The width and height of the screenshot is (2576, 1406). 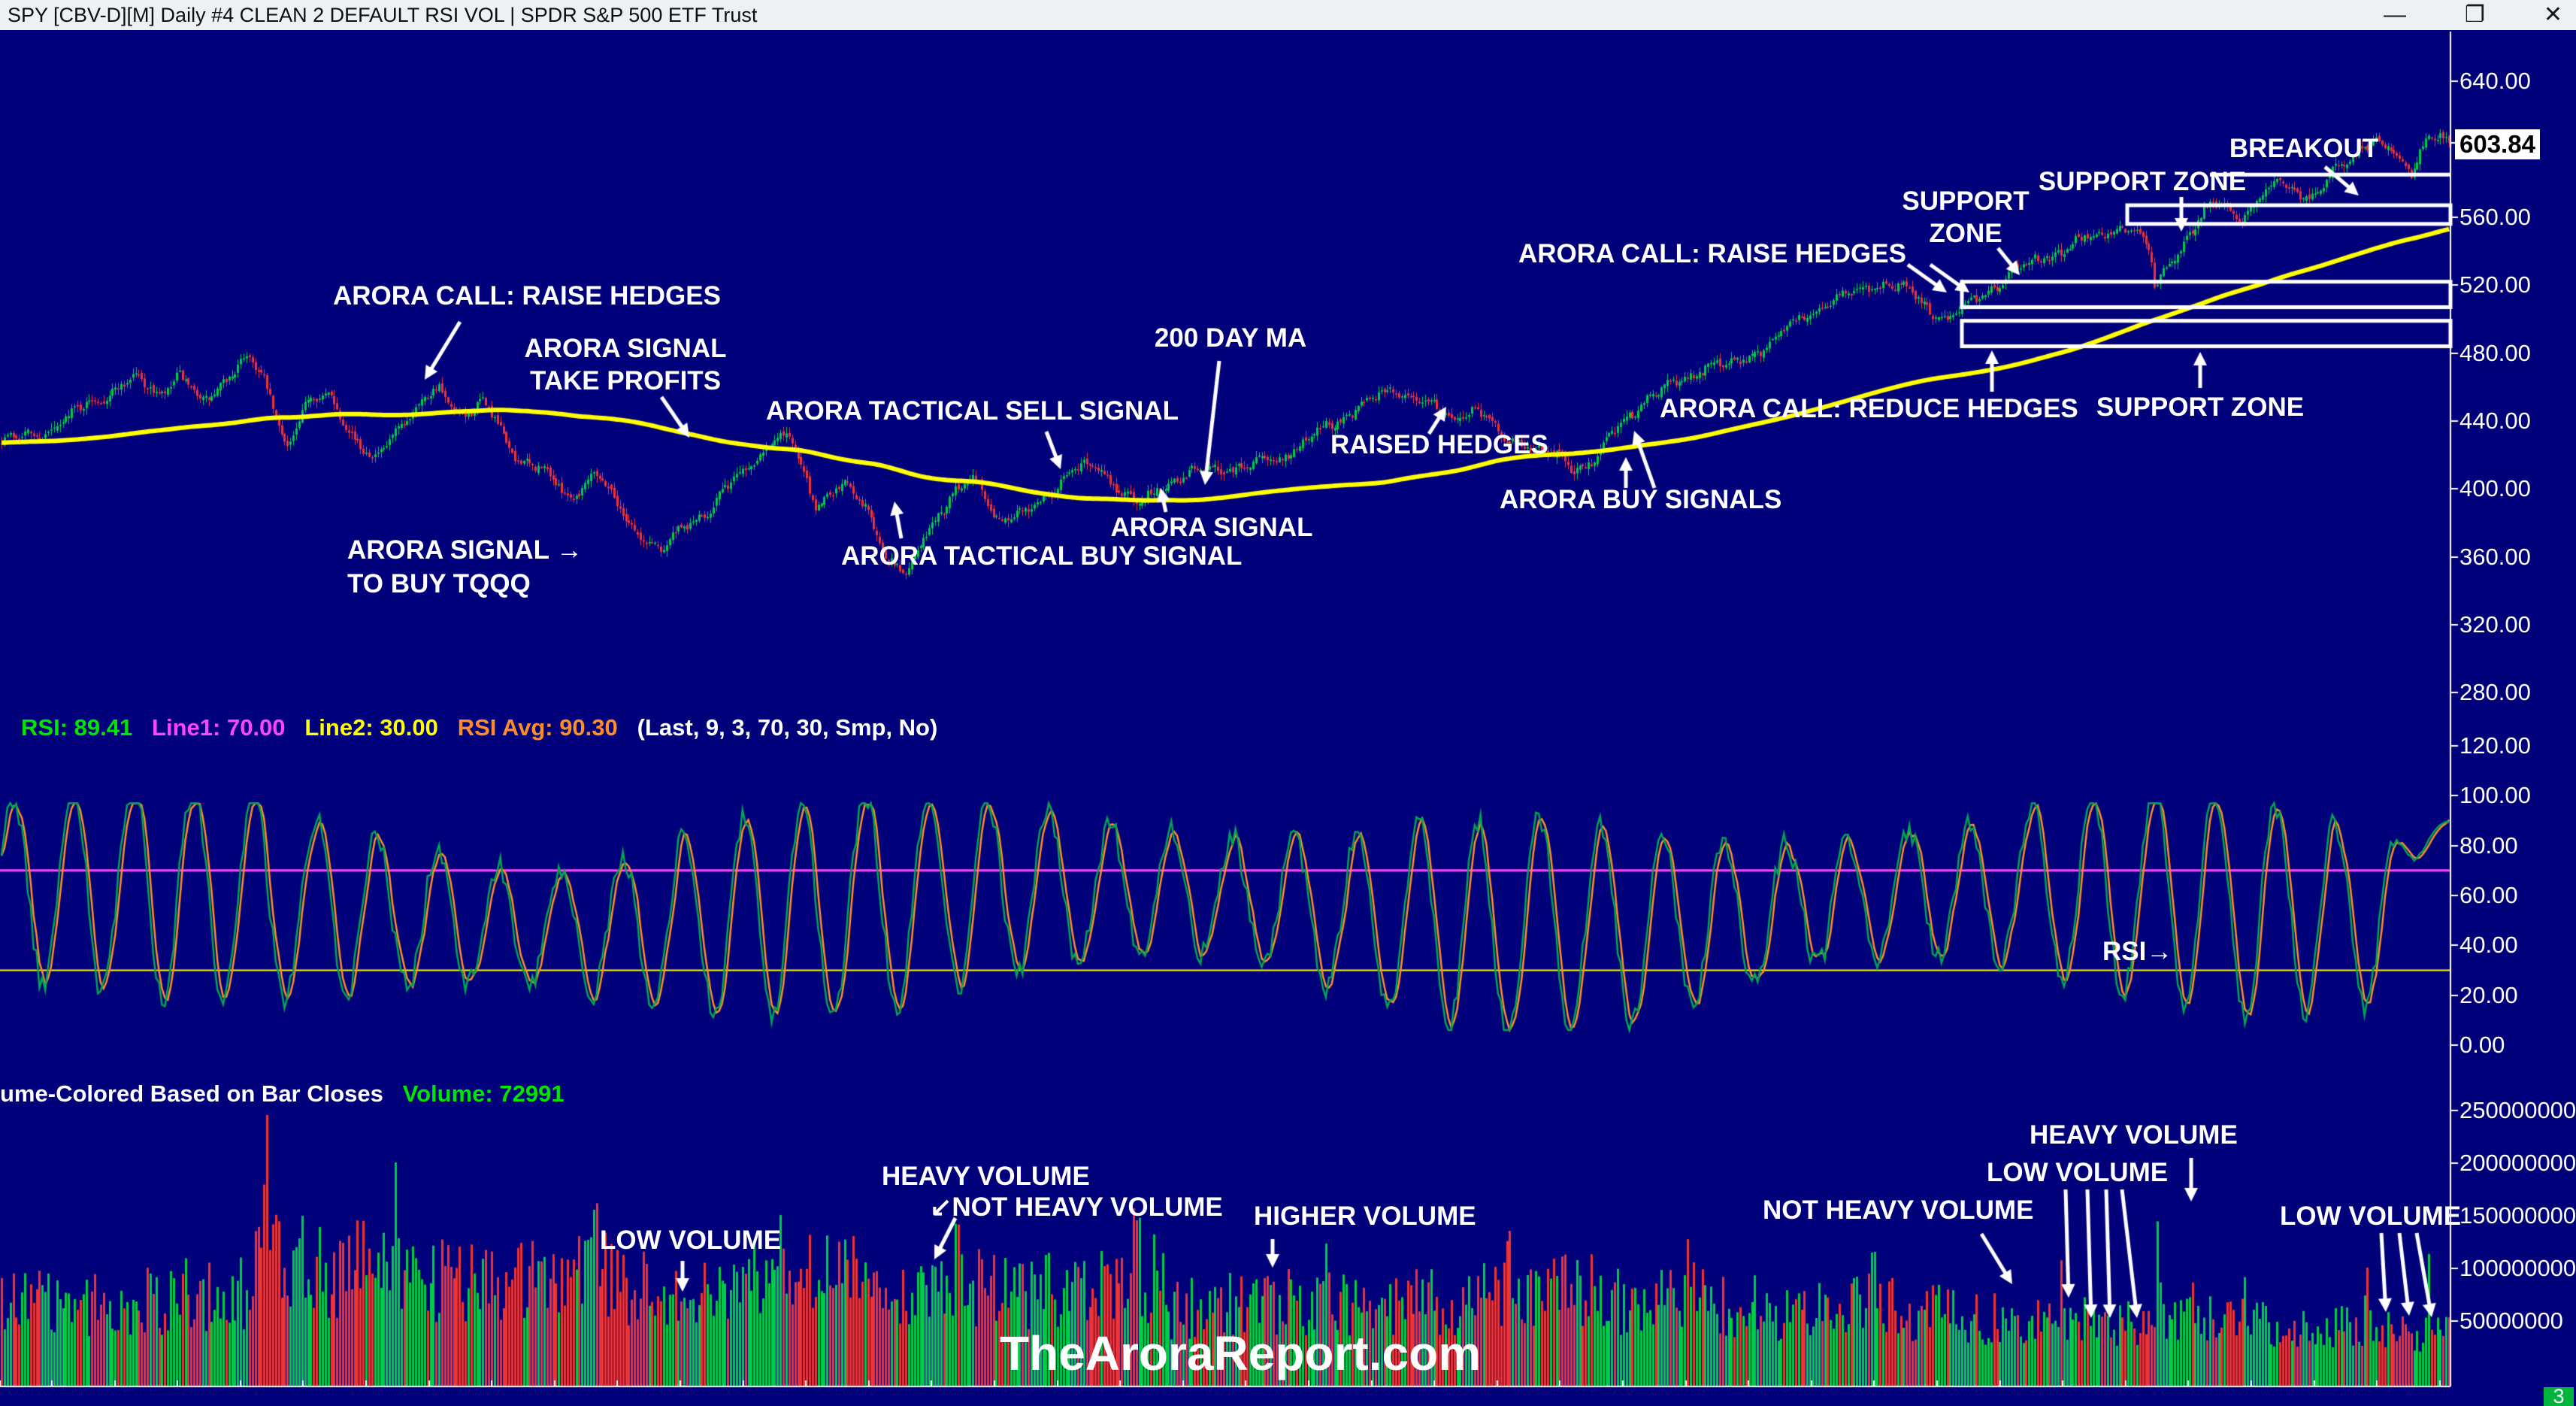 I want to click on not-heavy-volume-right: NOT HEAVY VOLUME, so click(x=1898, y=1210).